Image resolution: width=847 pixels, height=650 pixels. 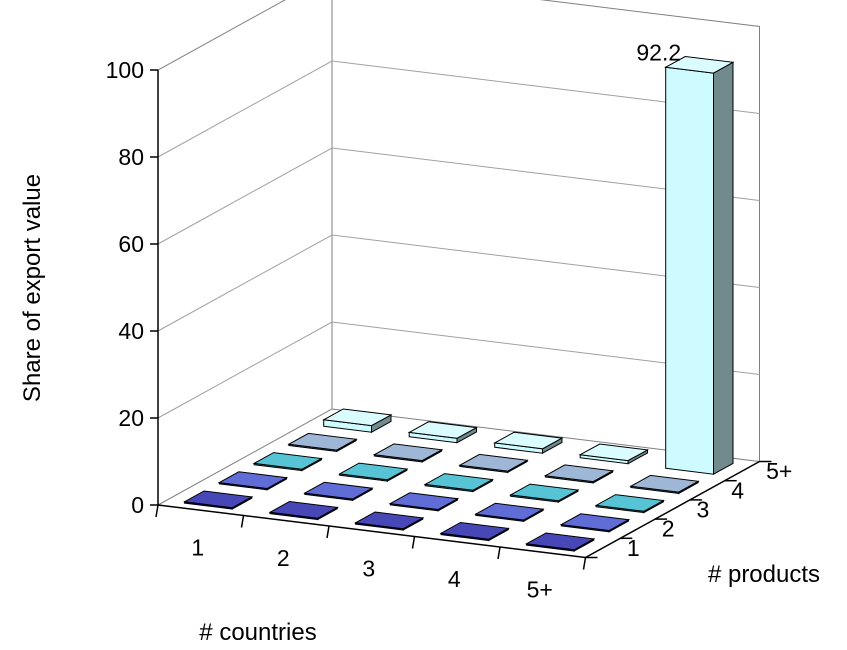 What do you see at coordinates (371, 531) in the screenshot?
I see `x-axis-line` at bounding box center [371, 531].